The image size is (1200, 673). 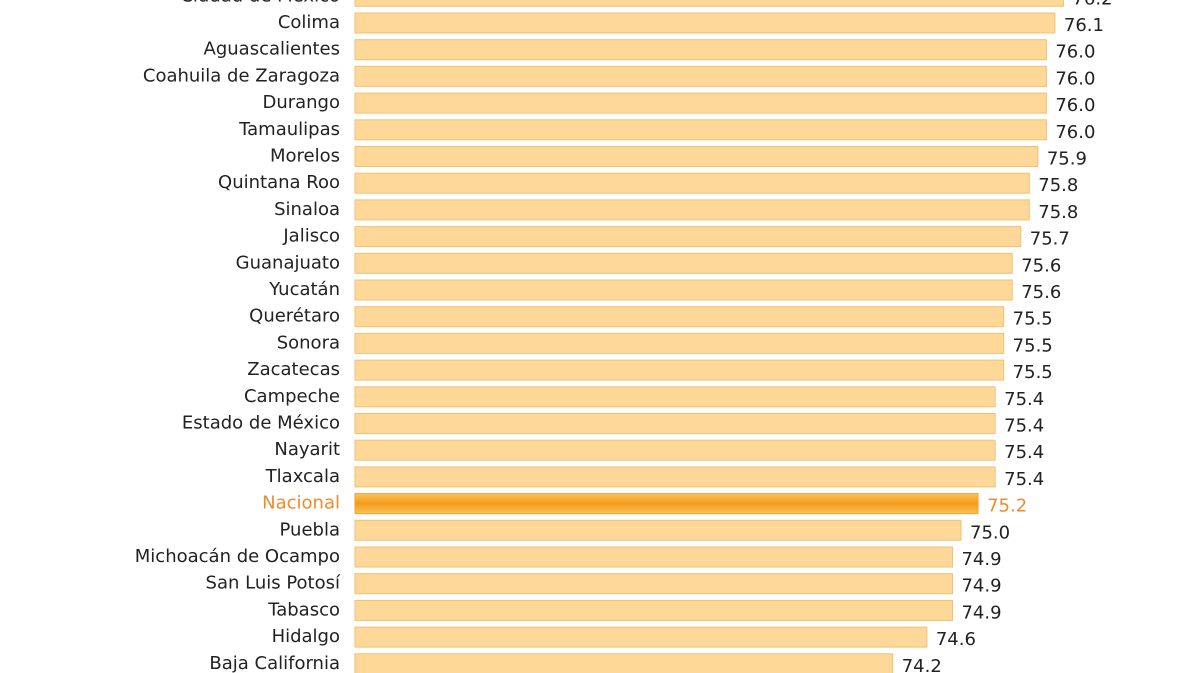 I want to click on category-label: Estado de México, so click(x=261, y=423).